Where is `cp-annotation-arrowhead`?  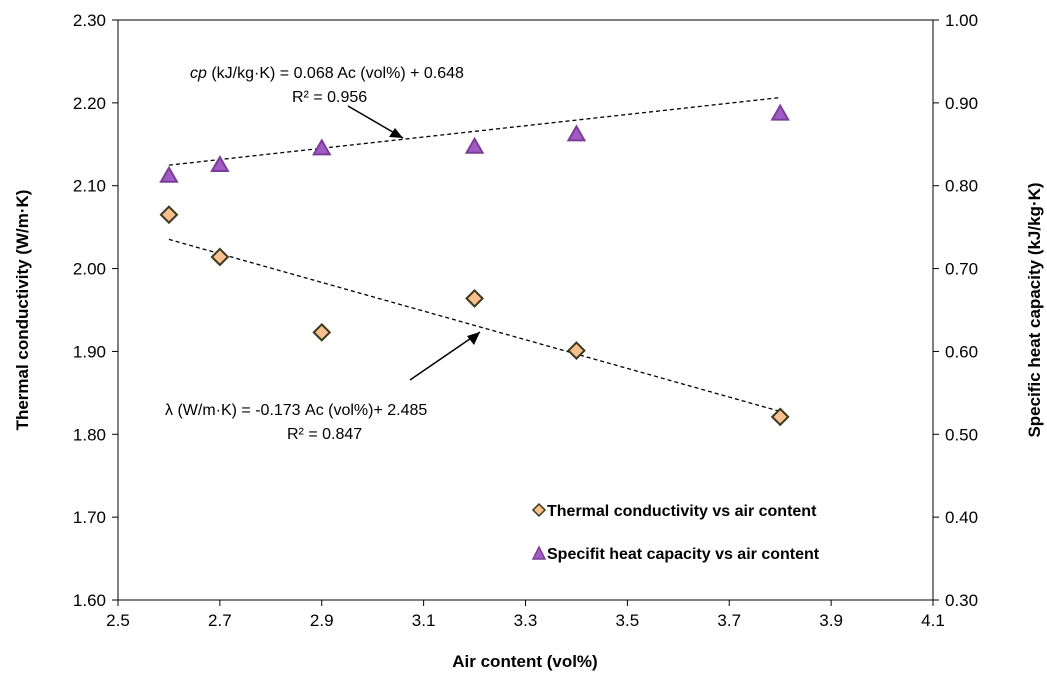 cp-annotation-arrowhead is located at coordinates (396, 133).